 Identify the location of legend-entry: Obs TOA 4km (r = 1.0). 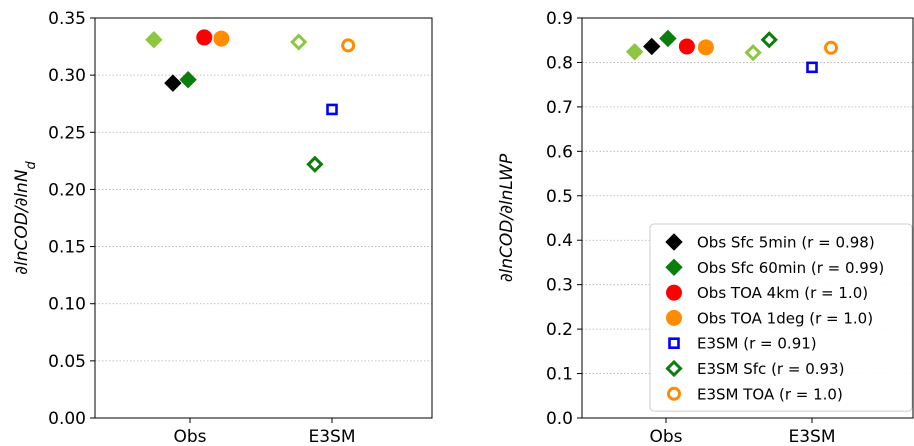
(782, 293).